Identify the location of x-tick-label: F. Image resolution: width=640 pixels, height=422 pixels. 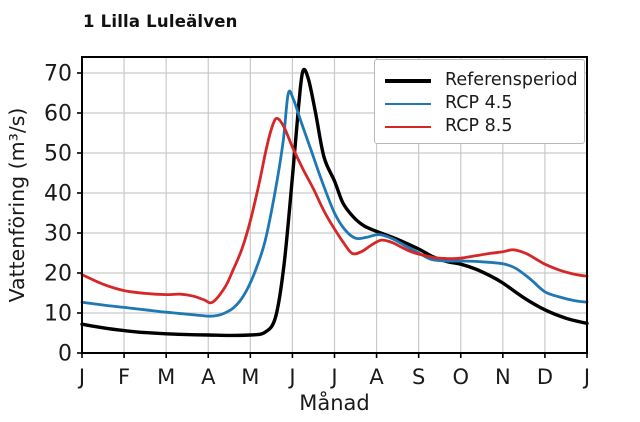
(124, 377).